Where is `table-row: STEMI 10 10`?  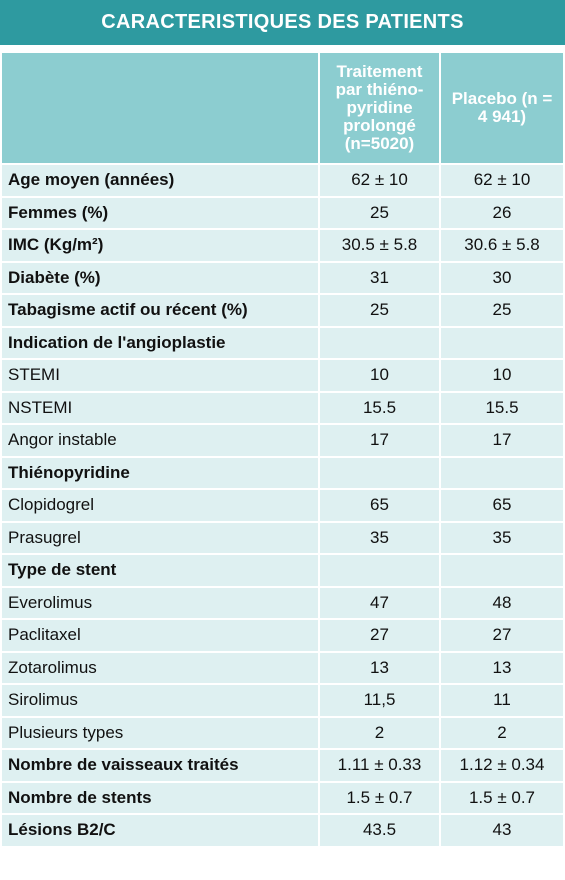 table-row: STEMI 10 10 is located at coordinates (282, 375).